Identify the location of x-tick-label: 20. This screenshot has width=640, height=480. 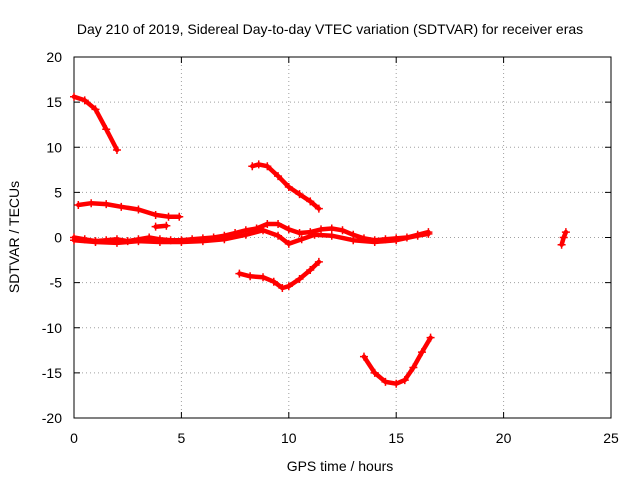
(504, 438).